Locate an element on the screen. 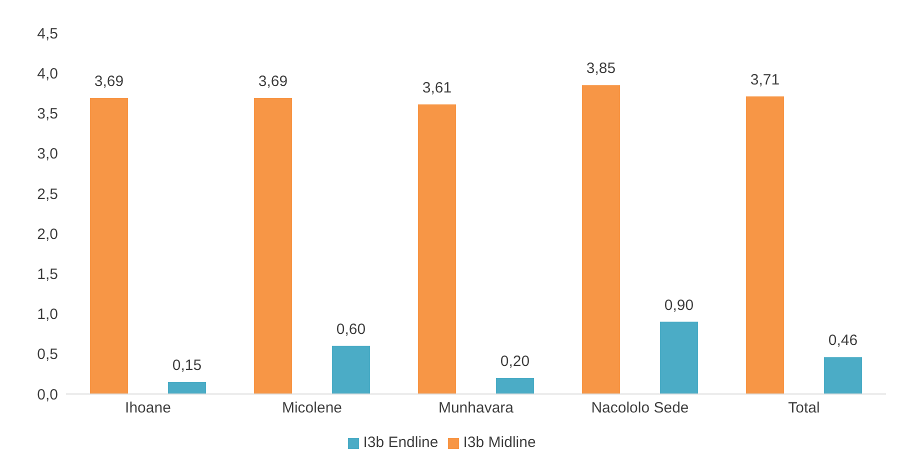  data-label: 0,46 is located at coordinates (843, 341).